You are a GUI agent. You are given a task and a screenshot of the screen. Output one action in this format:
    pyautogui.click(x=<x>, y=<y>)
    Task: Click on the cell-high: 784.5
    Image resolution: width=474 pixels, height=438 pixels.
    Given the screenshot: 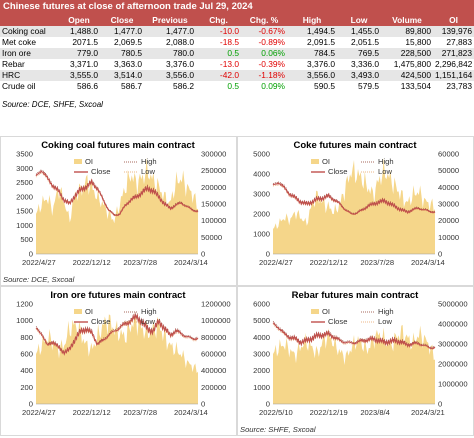 What is the action you would take?
    pyautogui.click(x=312, y=53)
    